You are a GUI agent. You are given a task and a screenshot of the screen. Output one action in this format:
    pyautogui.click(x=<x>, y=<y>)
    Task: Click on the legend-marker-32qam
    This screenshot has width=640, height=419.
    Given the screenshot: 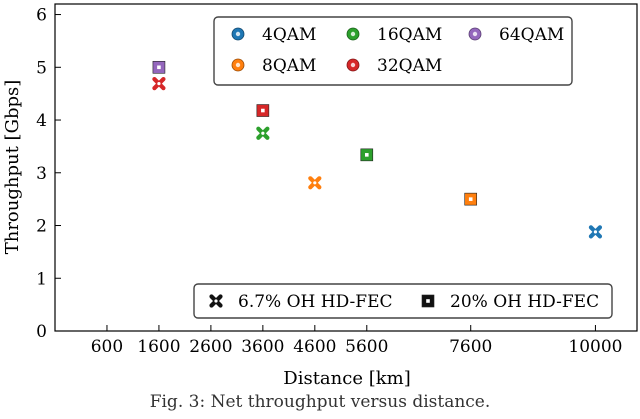 What is the action you would take?
    pyautogui.click(x=353, y=65)
    